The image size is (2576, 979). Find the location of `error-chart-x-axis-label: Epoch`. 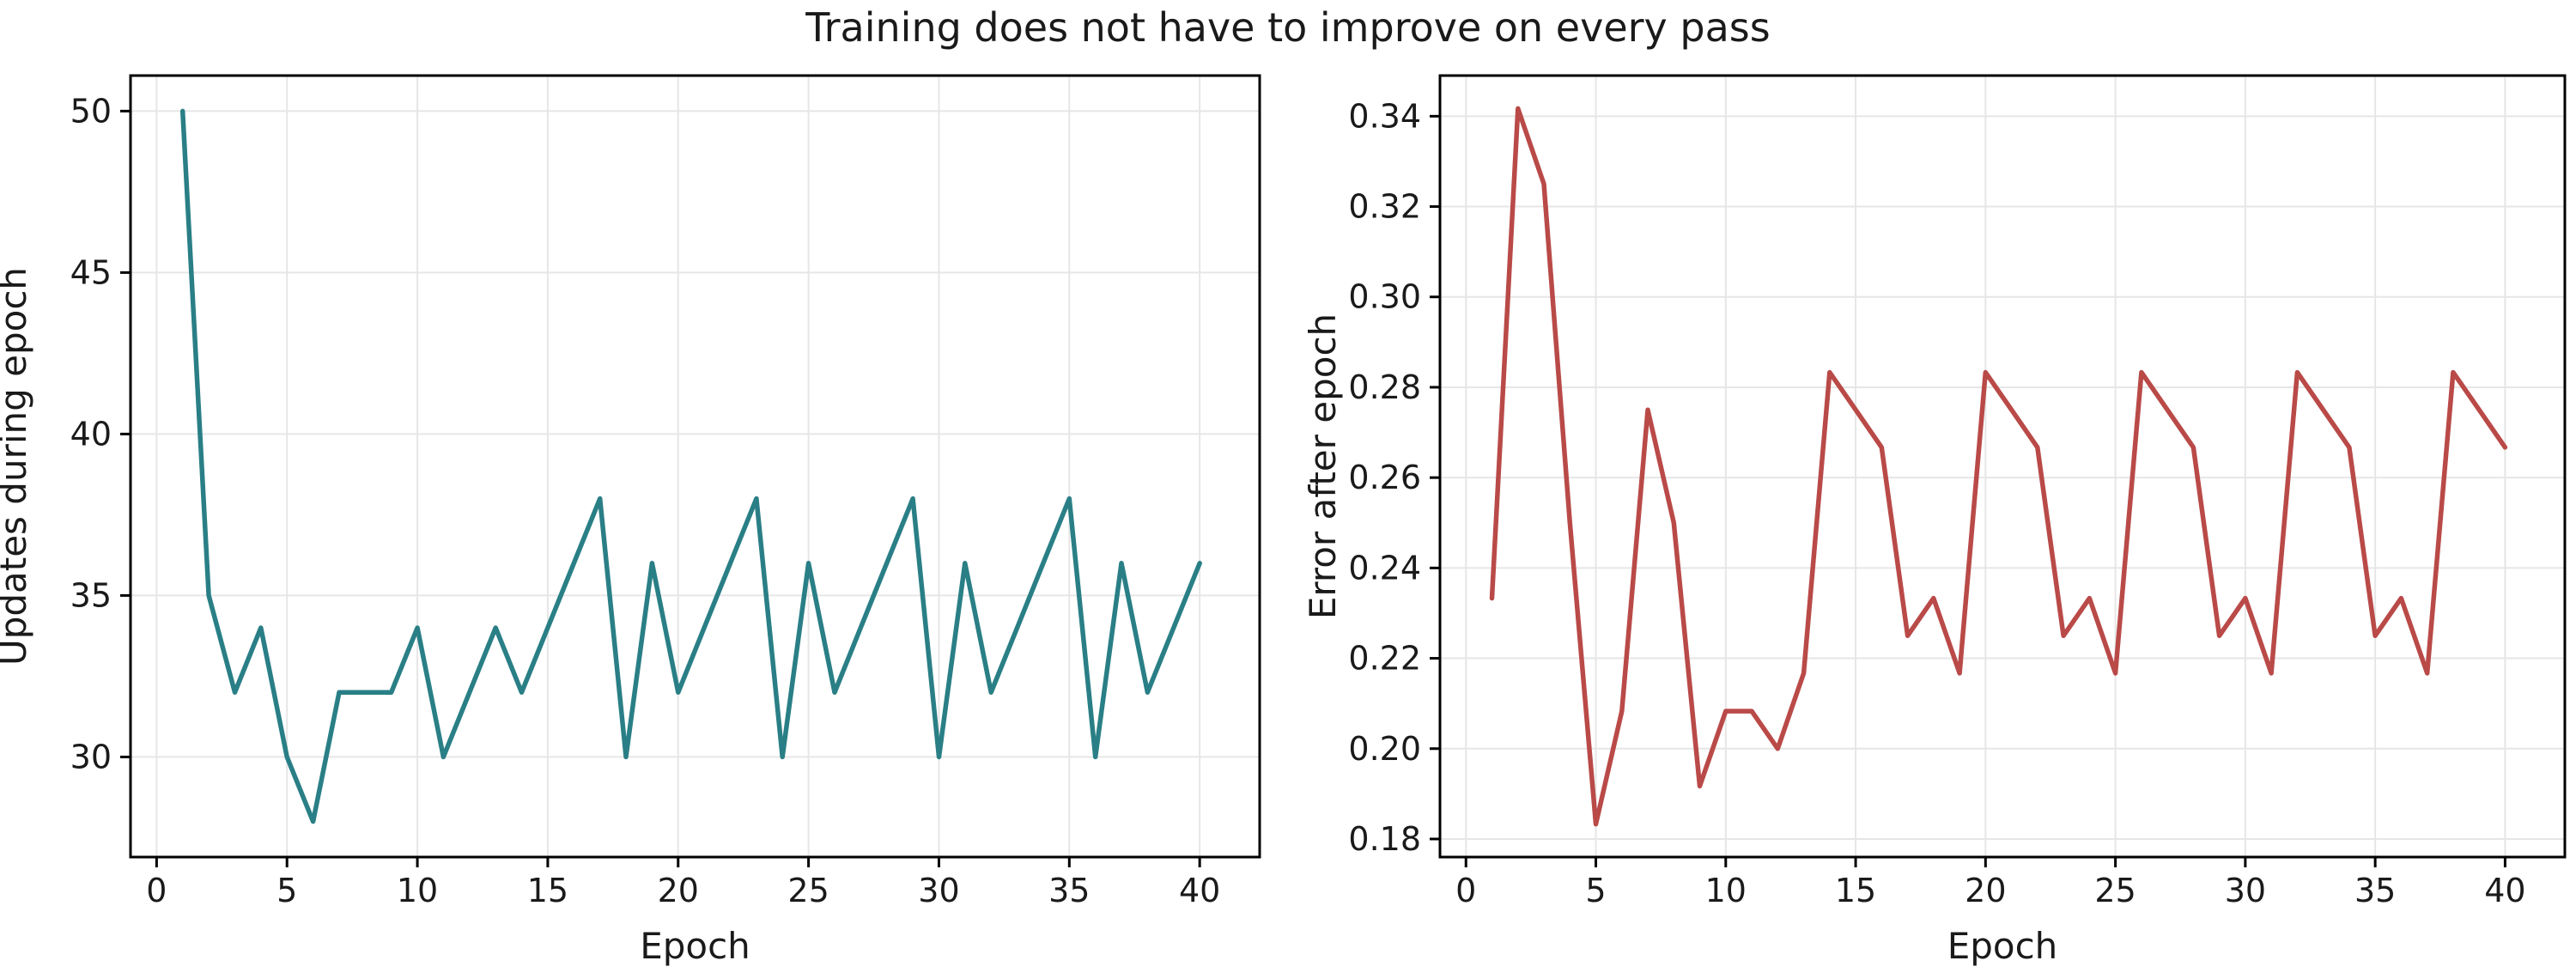

error-chart-x-axis-label: Epoch is located at coordinates (2003, 946).